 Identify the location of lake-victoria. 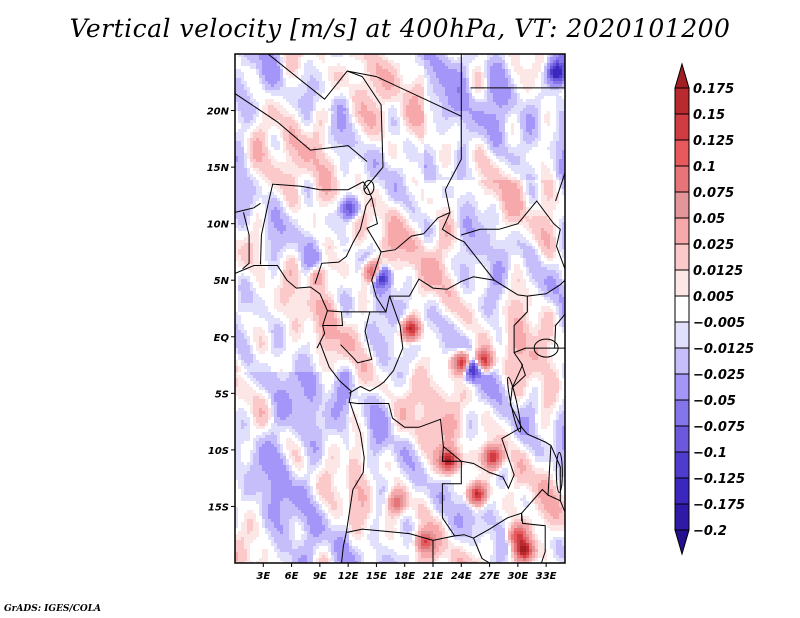
(546, 348).